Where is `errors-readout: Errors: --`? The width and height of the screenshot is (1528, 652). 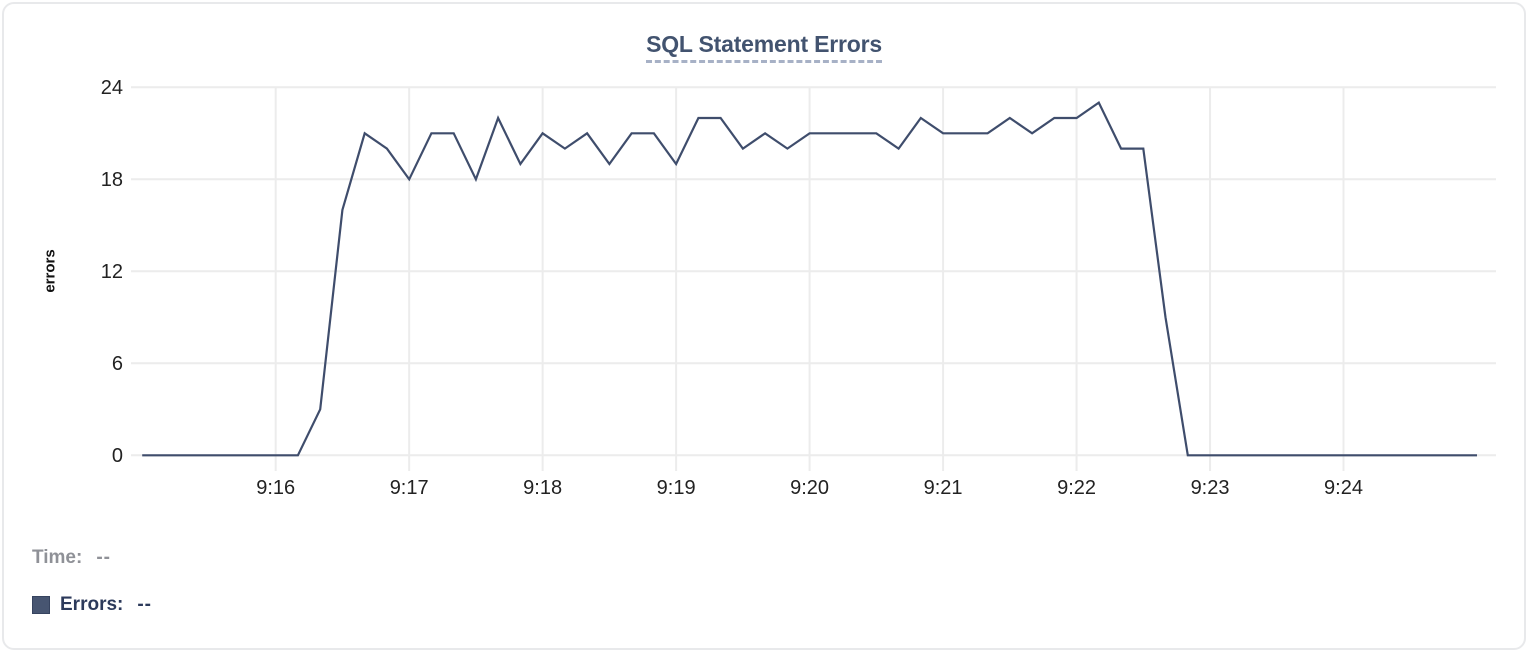 errors-readout: Errors: -- is located at coordinates (92, 605).